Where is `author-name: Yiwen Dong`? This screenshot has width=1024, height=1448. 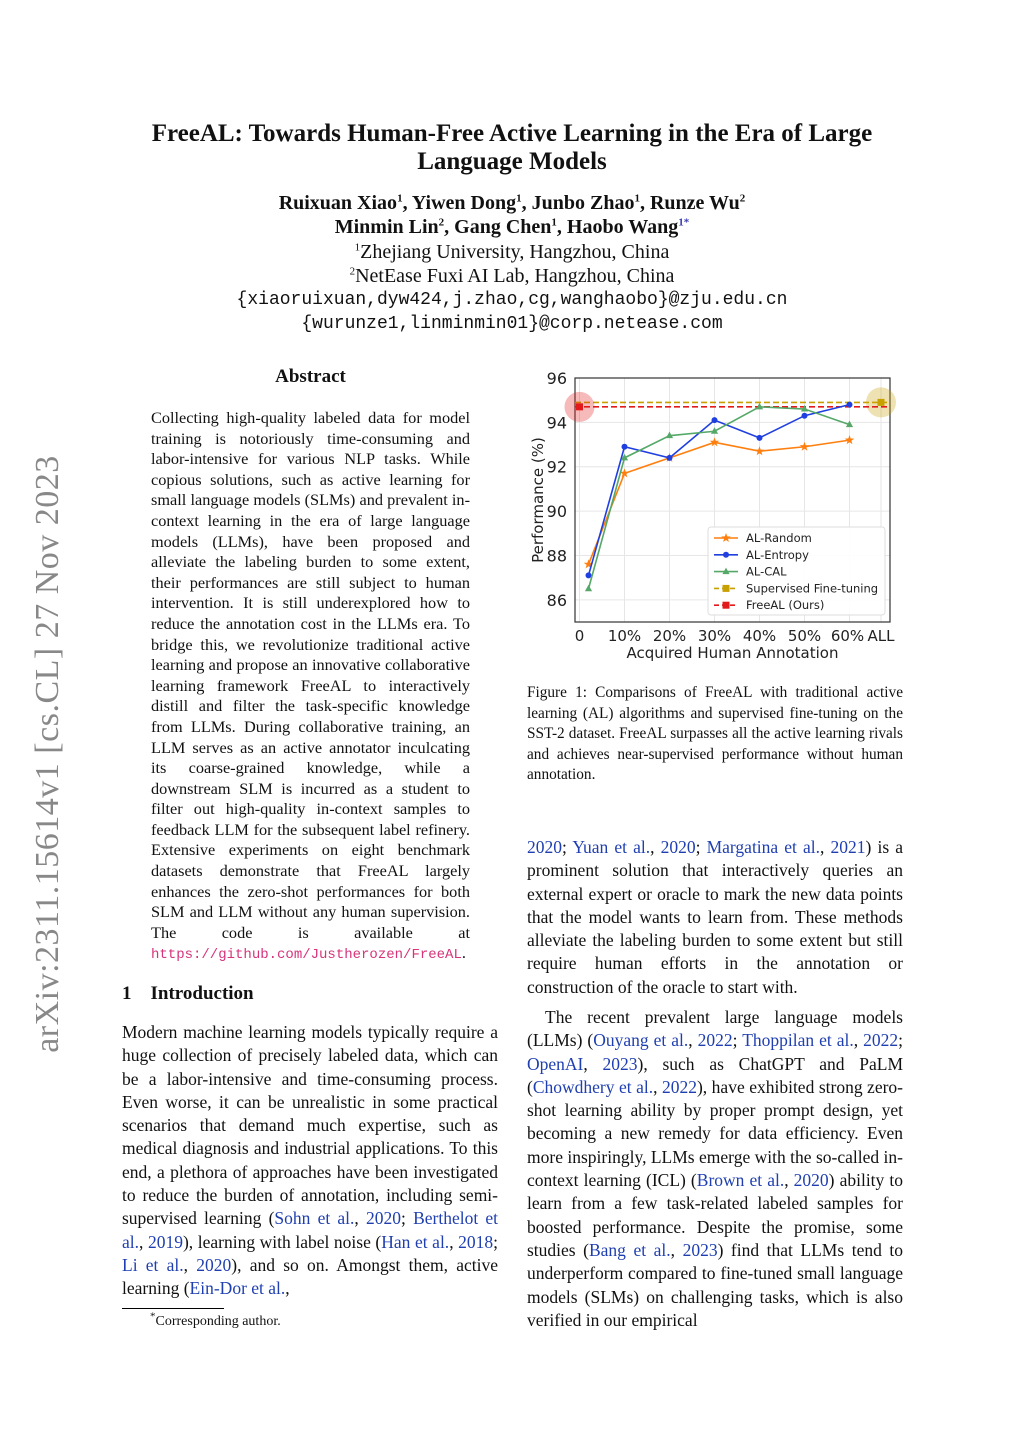
author-name: Yiwen Dong is located at coordinates (464, 203).